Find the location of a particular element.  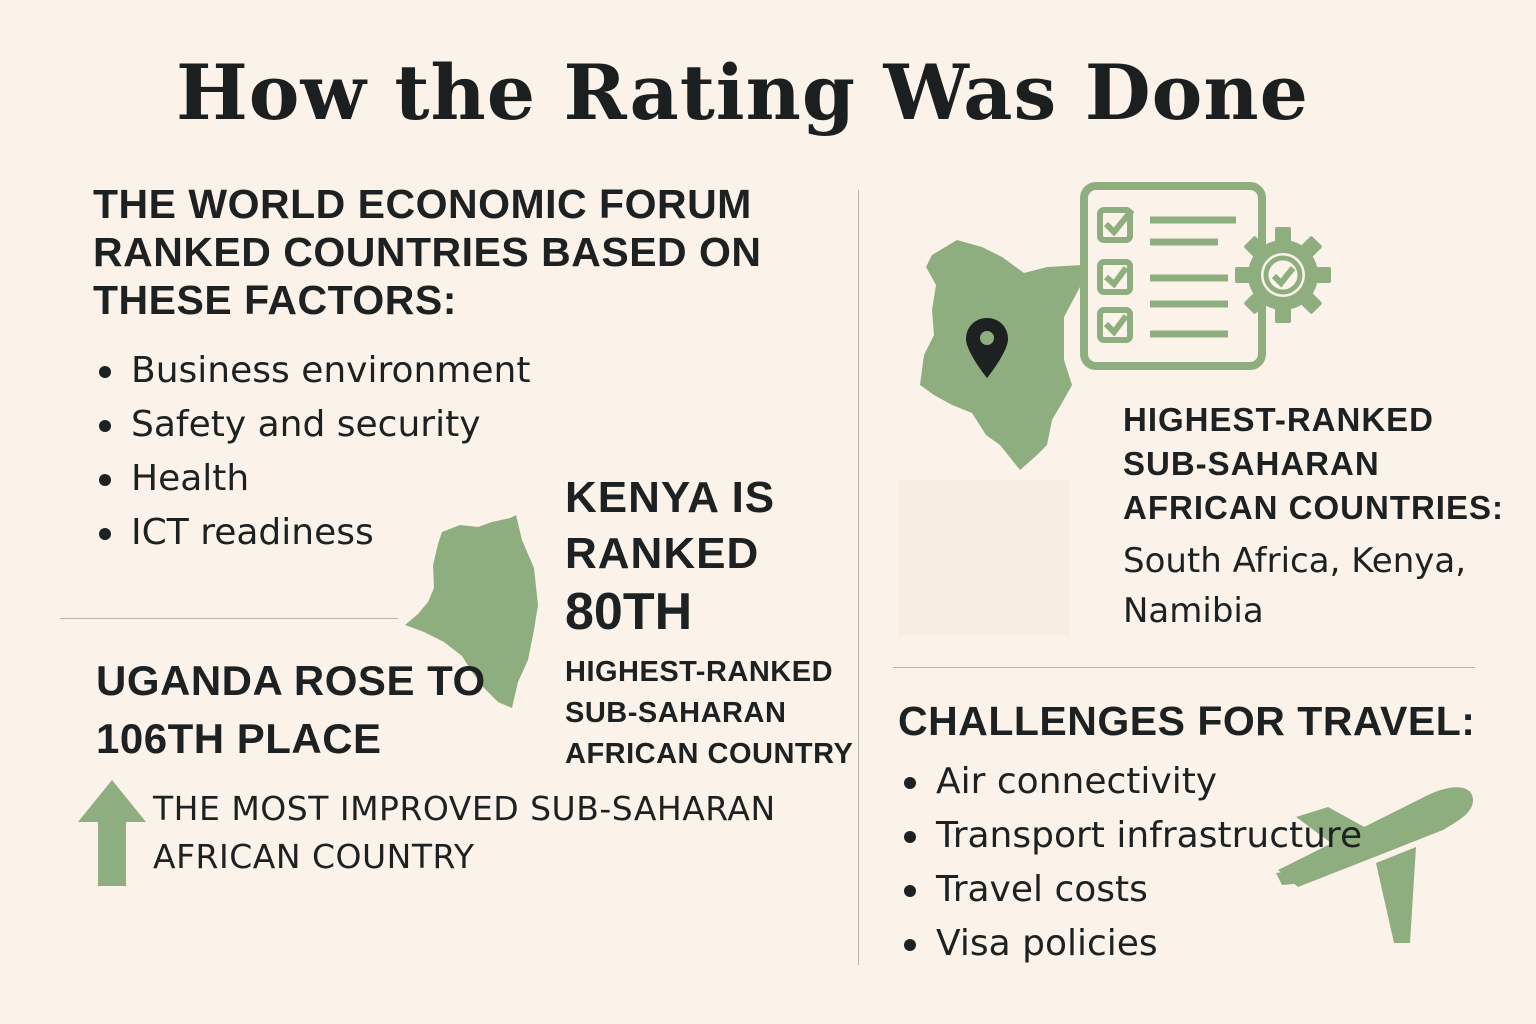

checklist-icon is located at coordinates (1173, 276).